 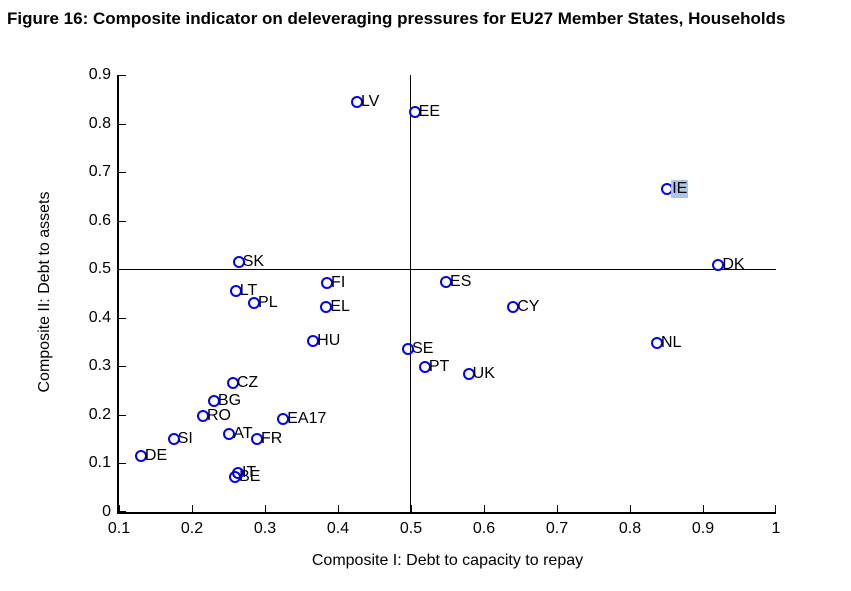 I want to click on x-axis-tick-label: 0.3, so click(x=265, y=528).